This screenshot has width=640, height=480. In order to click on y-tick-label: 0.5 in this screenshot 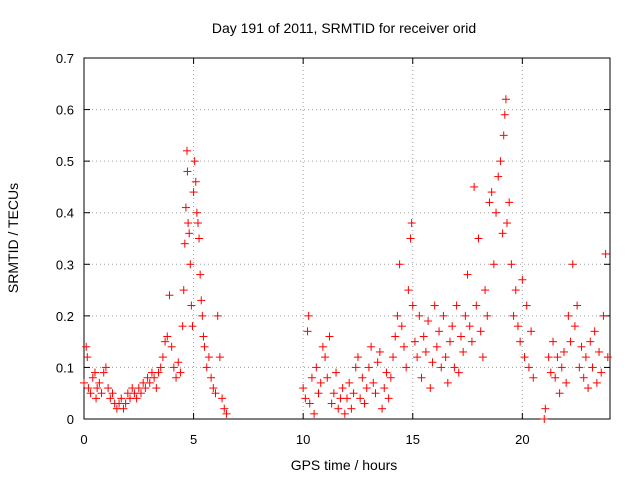, I will do `click(65, 161)`.